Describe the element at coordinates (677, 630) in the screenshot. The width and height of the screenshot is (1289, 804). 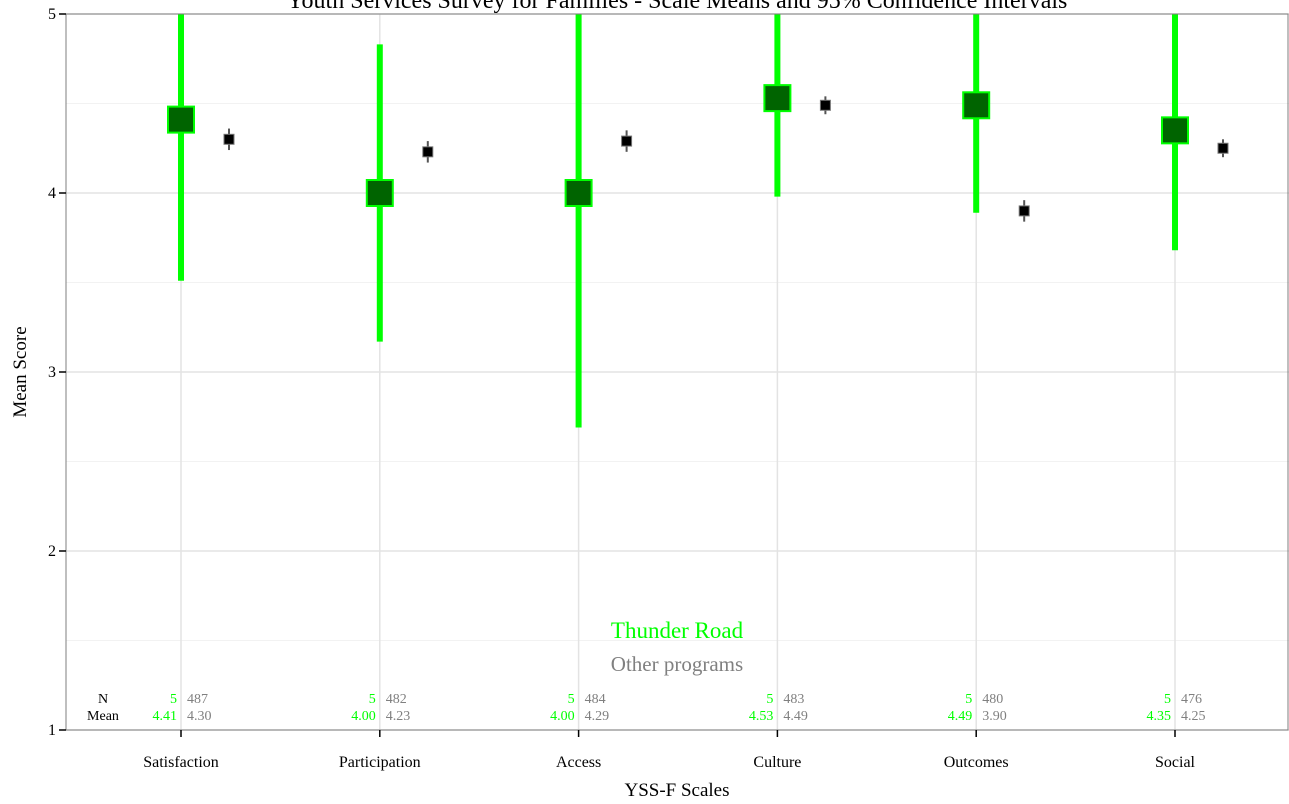
I see `legend-thunder-road: Thunder Road` at that location.